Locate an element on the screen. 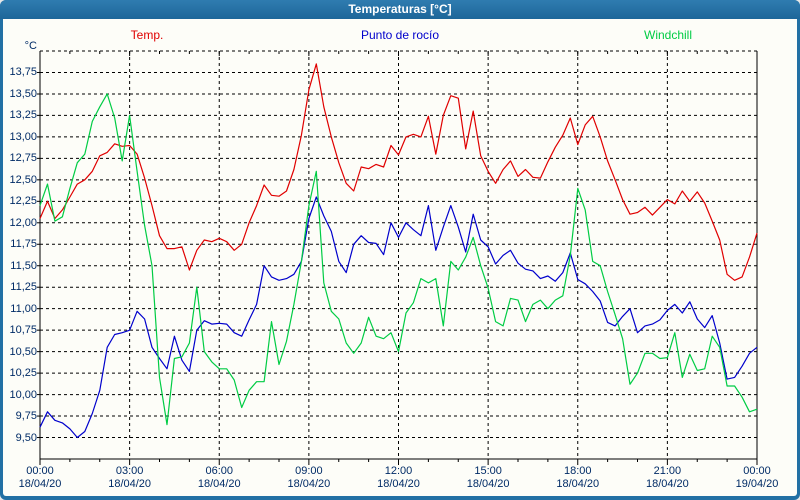 The image size is (800, 500). y-tick-label: 13,25 is located at coordinates (23, 115).